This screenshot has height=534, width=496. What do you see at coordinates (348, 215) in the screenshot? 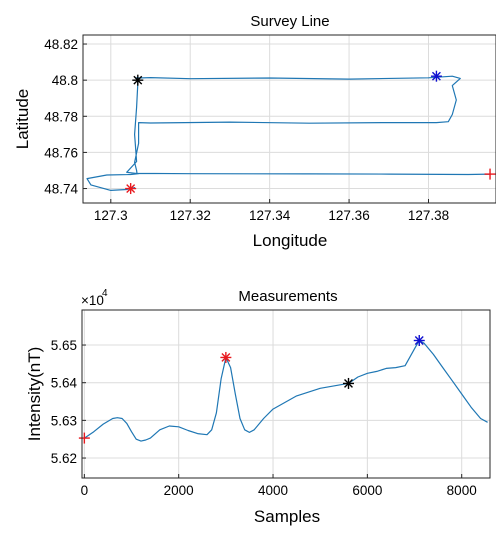
I see `x-tick-label: 127.36` at bounding box center [348, 215].